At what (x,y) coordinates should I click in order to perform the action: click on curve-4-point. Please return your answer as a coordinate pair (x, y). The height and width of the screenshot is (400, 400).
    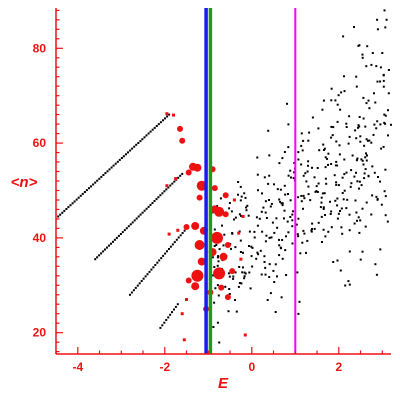
    Looking at the image, I should click on (160, 327).